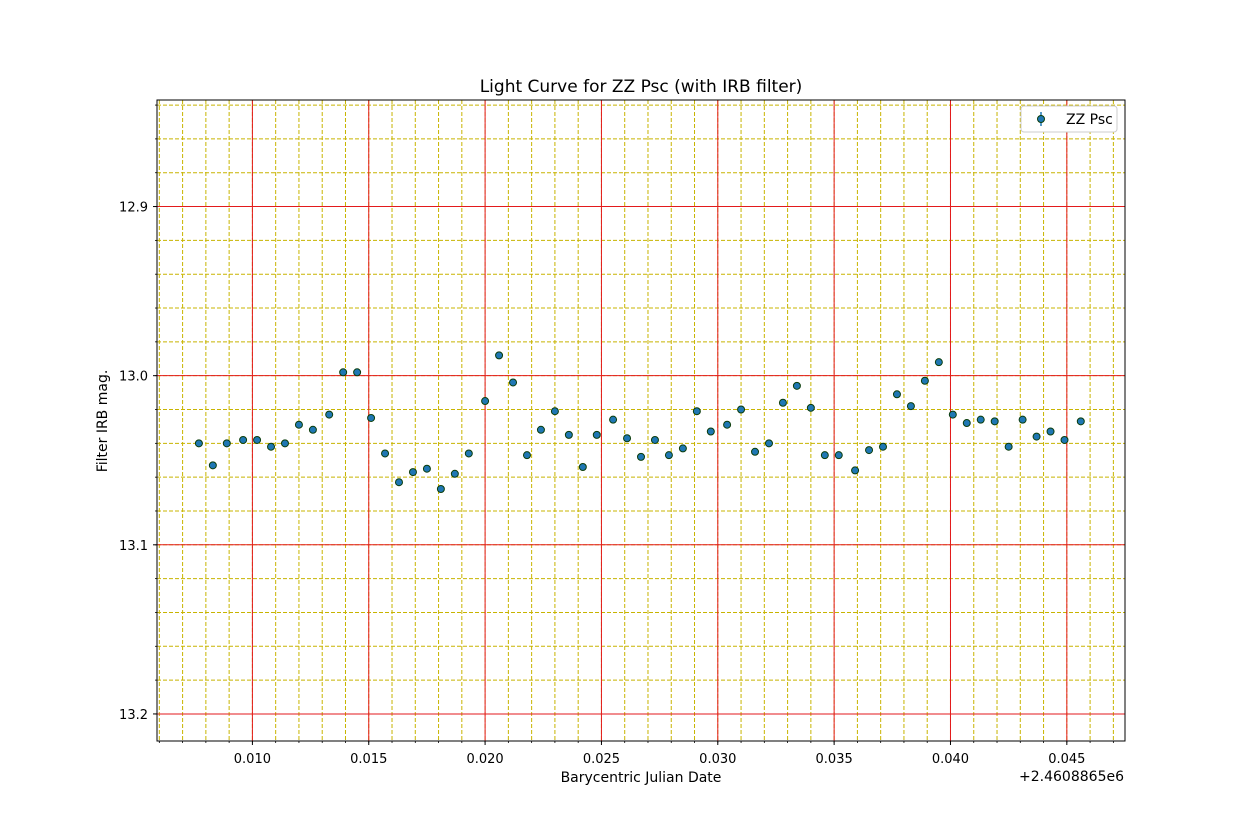 The height and width of the screenshot is (833, 1250). I want to click on x-tick-label: 0.020, so click(484, 759).